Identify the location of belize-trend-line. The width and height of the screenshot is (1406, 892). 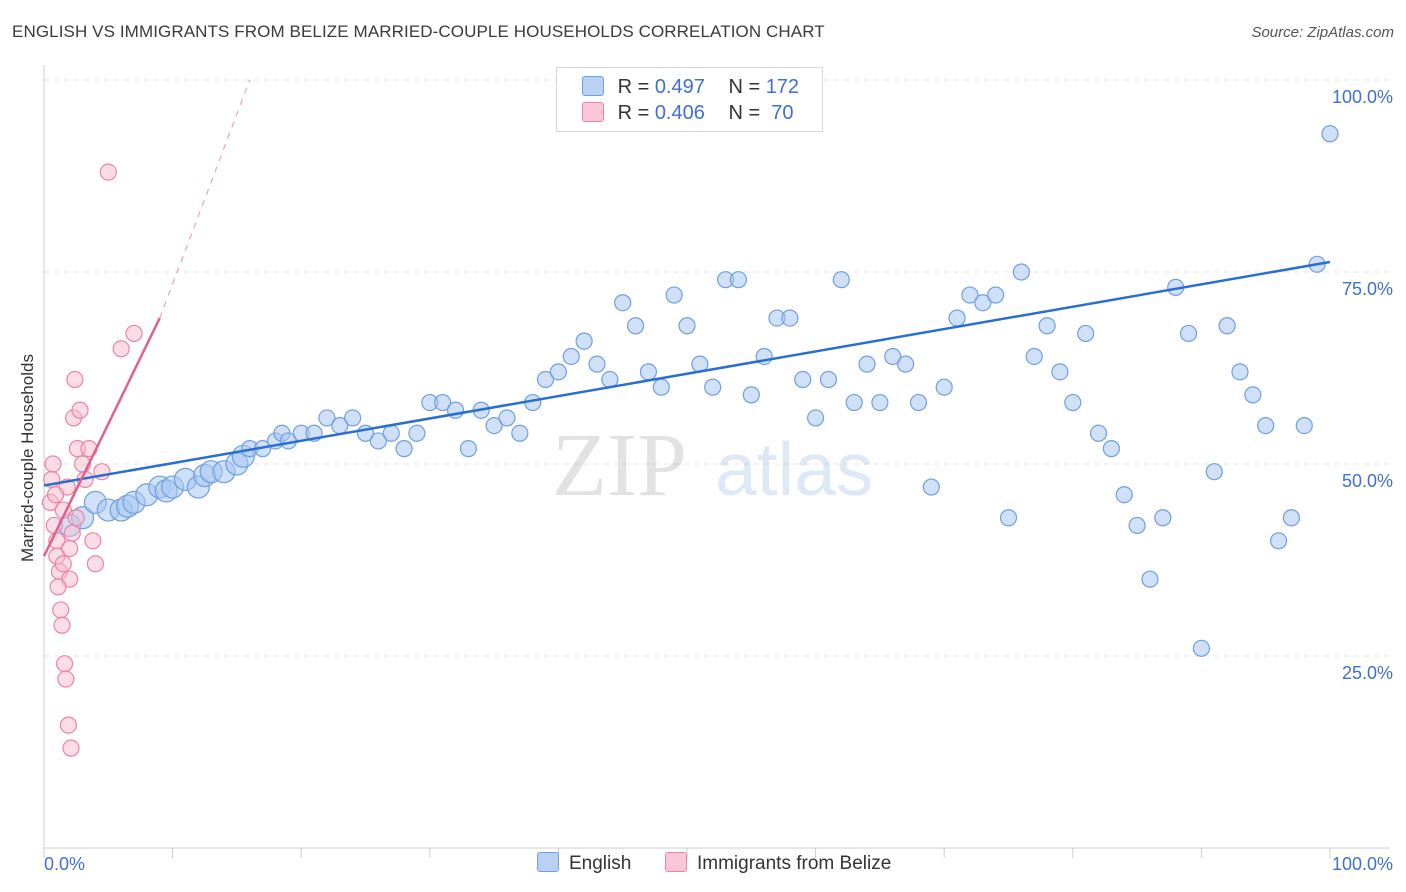
(101, 437).